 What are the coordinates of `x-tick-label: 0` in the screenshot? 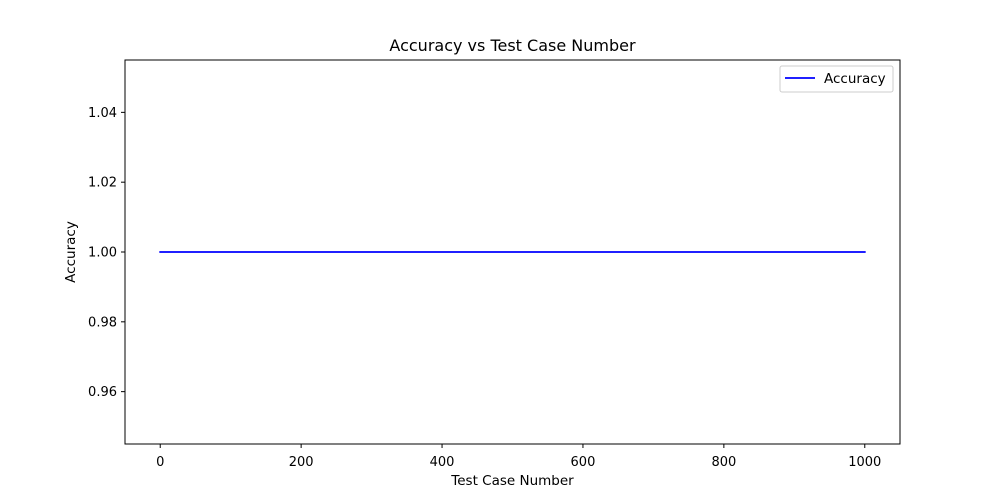 It's located at (160, 462).